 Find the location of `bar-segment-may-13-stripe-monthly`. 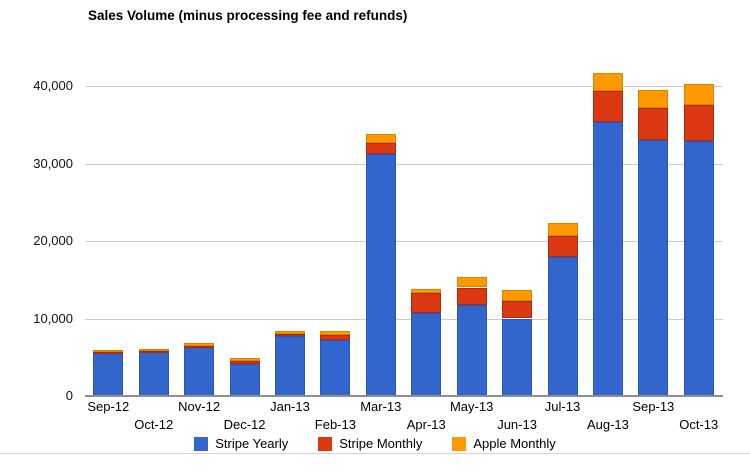

bar-segment-may-13-stripe-monthly is located at coordinates (471, 296).